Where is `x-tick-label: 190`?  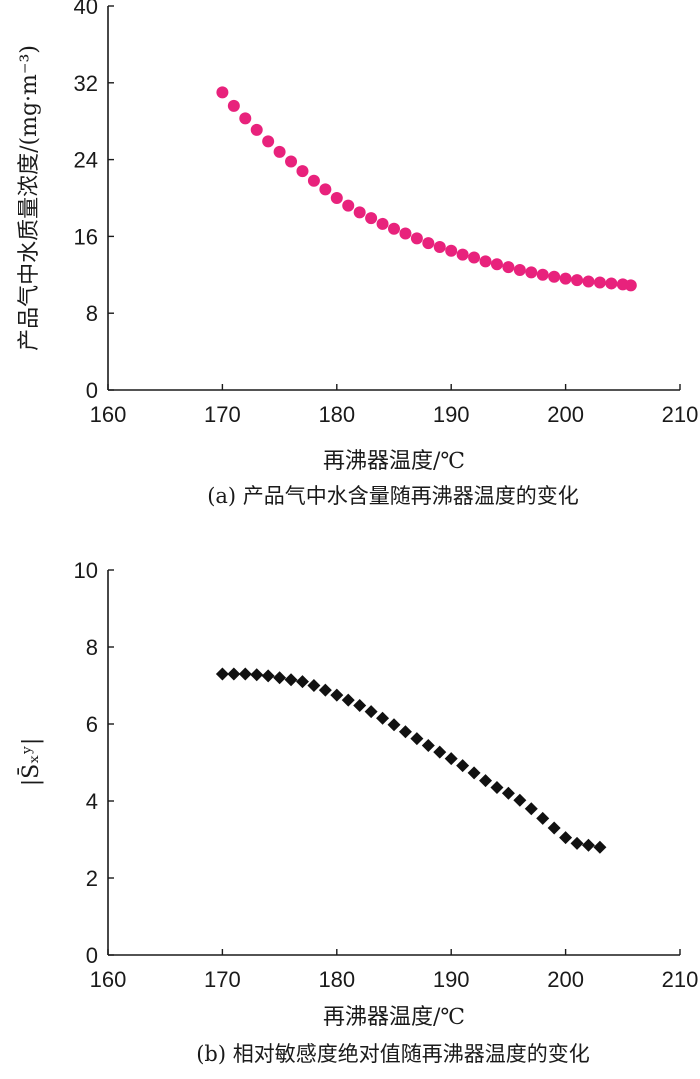
x-tick-label: 190 is located at coordinates (451, 979).